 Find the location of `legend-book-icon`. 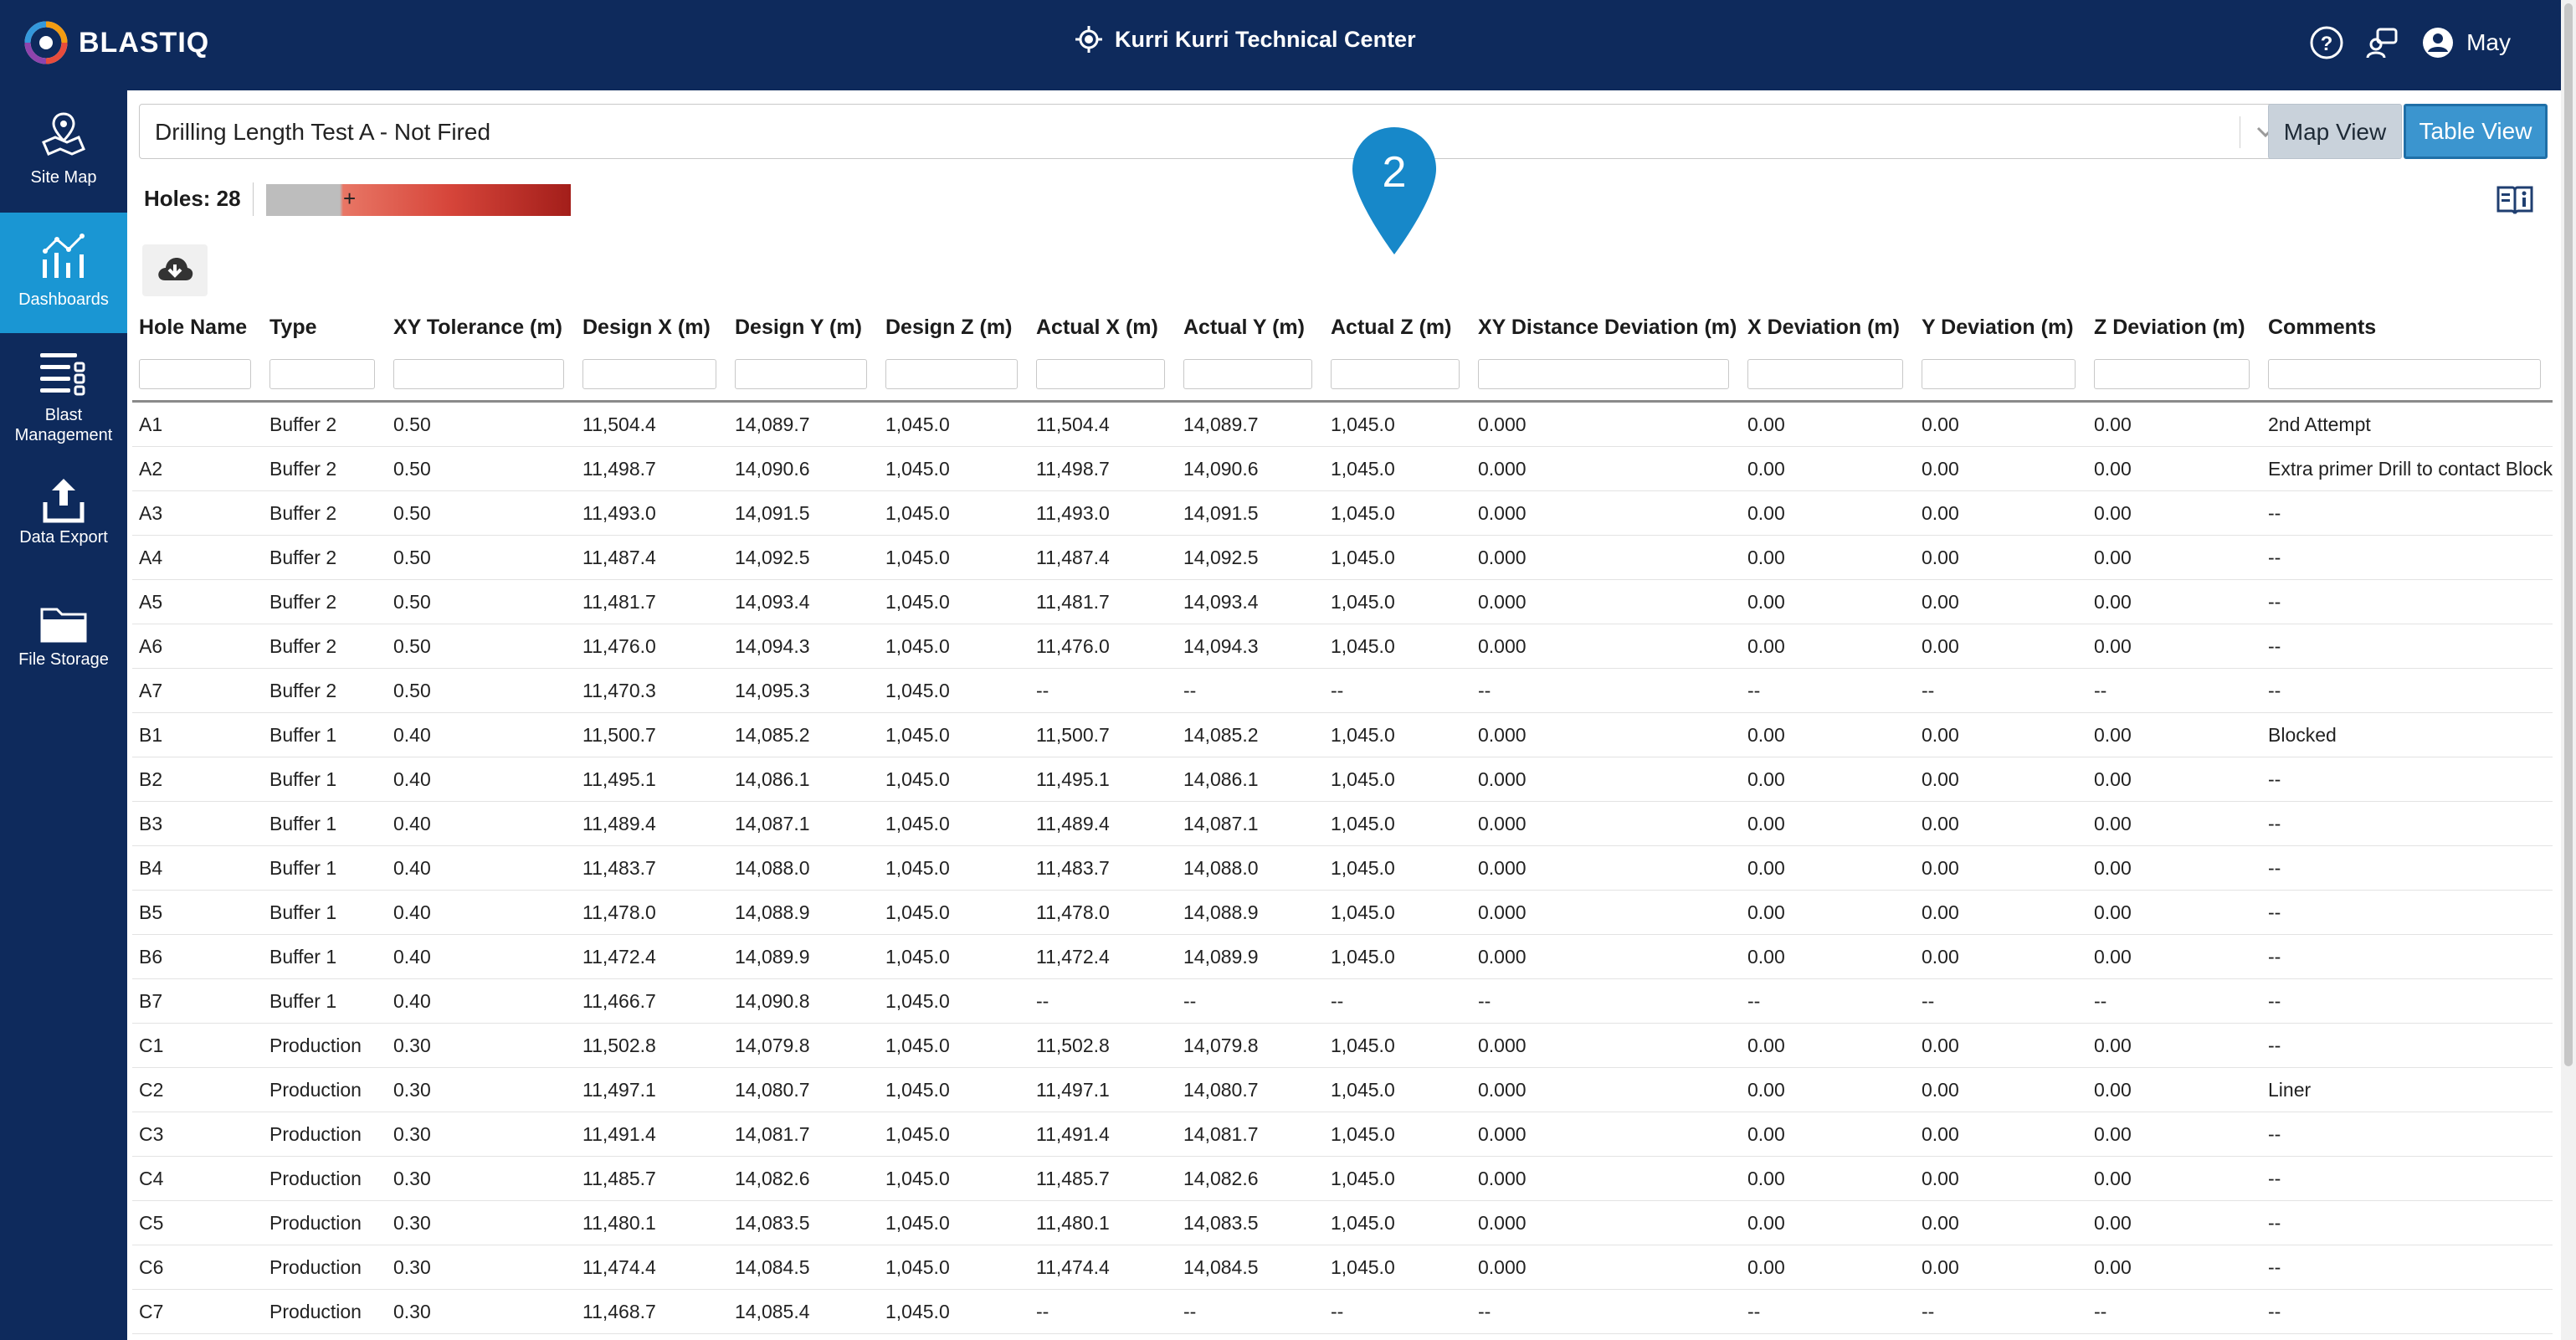

legend-book-icon is located at coordinates (2515, 199).